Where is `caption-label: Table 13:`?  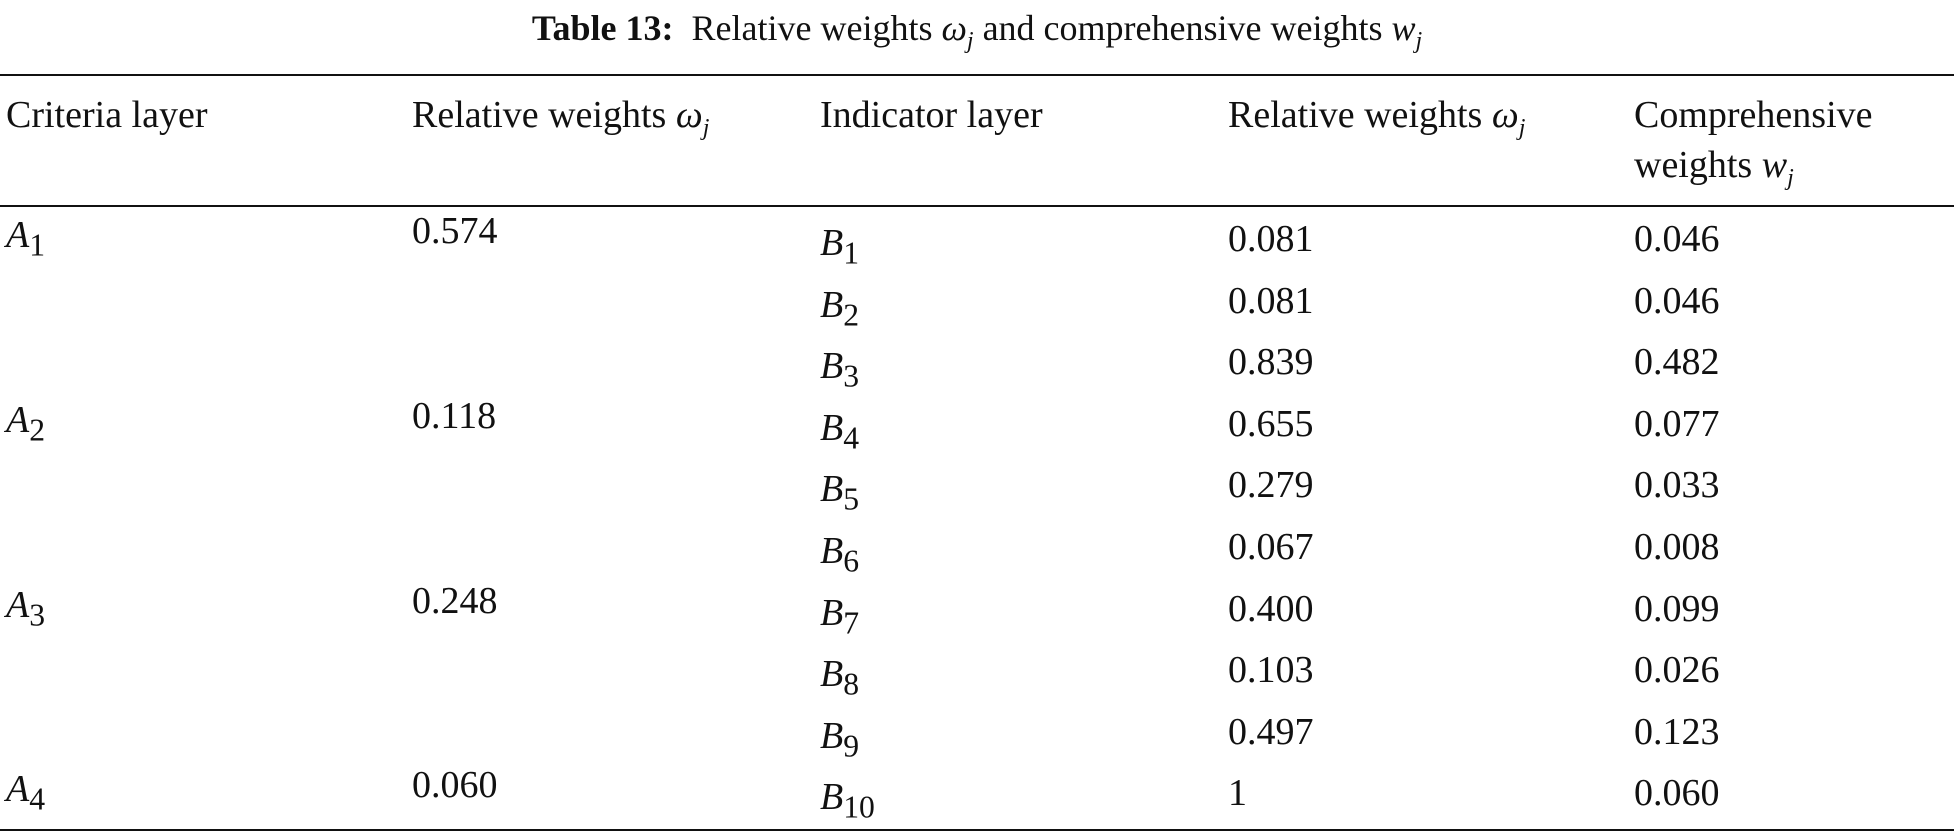 caption-label: Table 13: is located at coordinates (602, 28).